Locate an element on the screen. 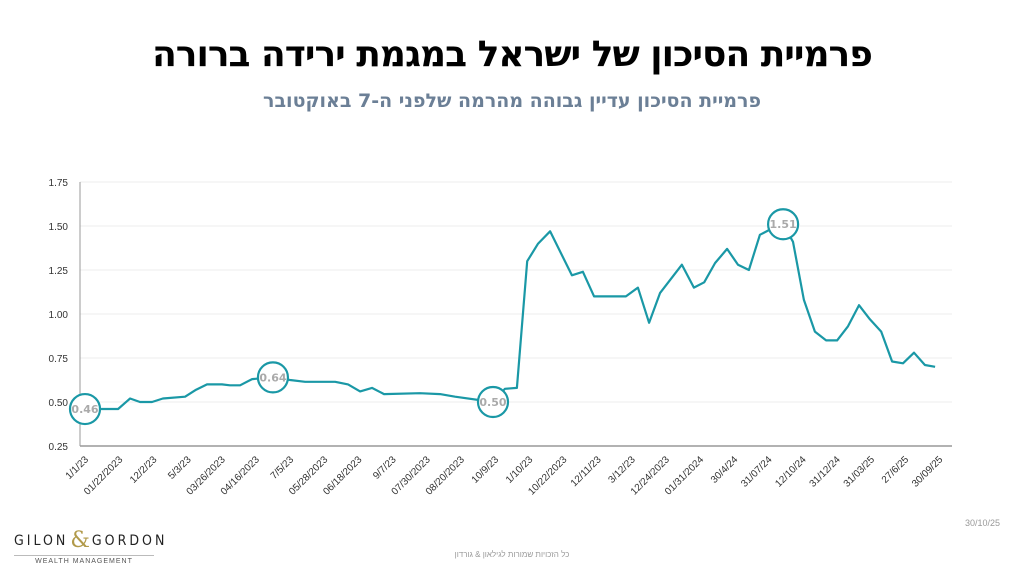  value-callout: 0.46 is located at coordinates (85, 409).